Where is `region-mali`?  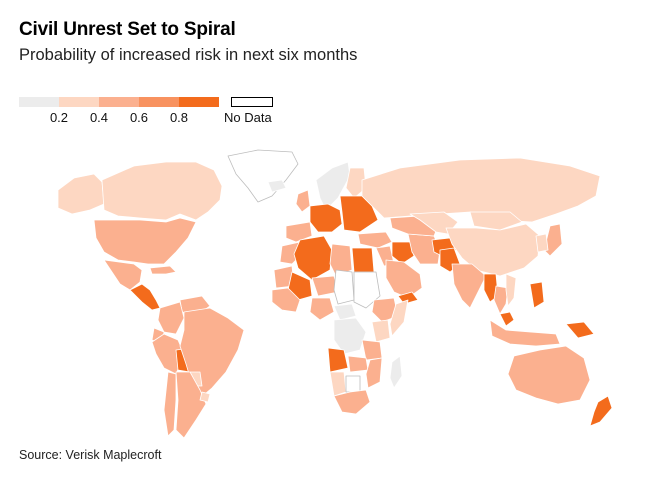 region-mali is located at coordinates (300, 286).